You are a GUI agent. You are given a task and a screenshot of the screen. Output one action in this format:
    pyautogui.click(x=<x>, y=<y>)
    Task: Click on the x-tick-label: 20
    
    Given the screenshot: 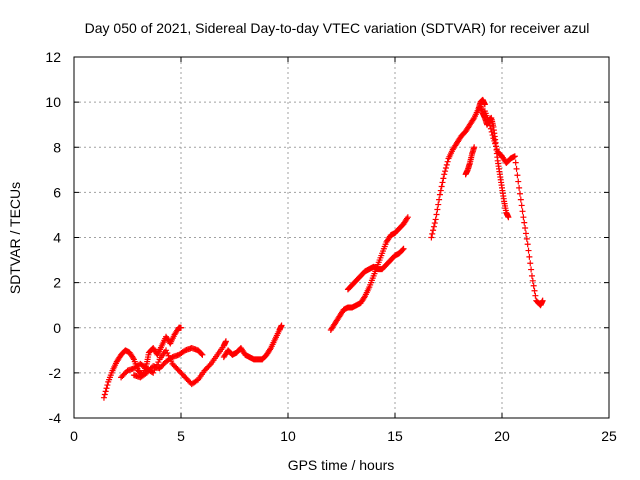 What is the action you would take?
    pyautogui.click(x=502, y=436)
    